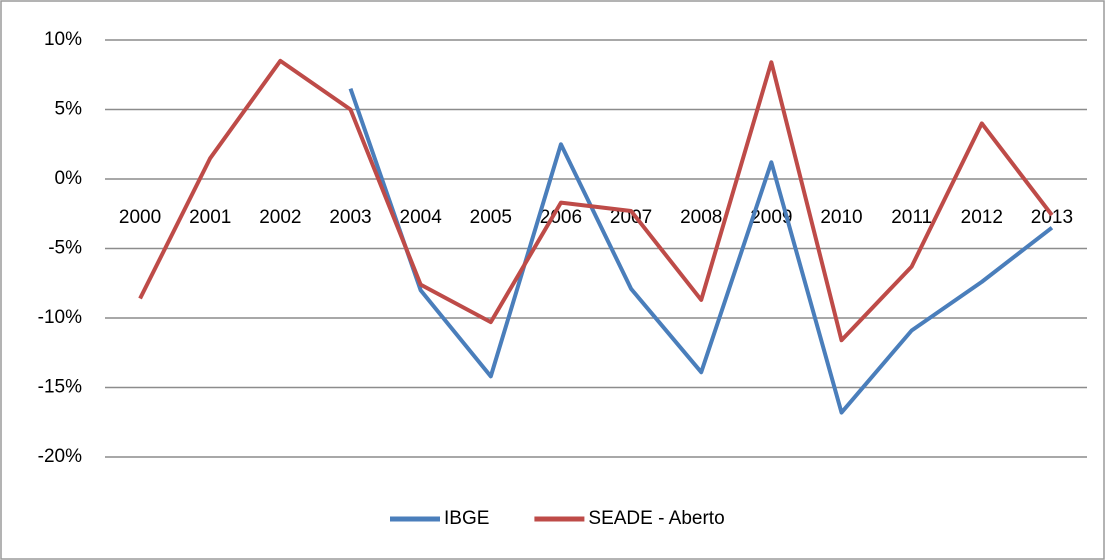 Image resolution: width=1105 pixels, height=560 pixels. What do you see at coordinates (60, 317) in the screenshot?
I see `y-tick-label: -10%` at bounding box center [60, 317].